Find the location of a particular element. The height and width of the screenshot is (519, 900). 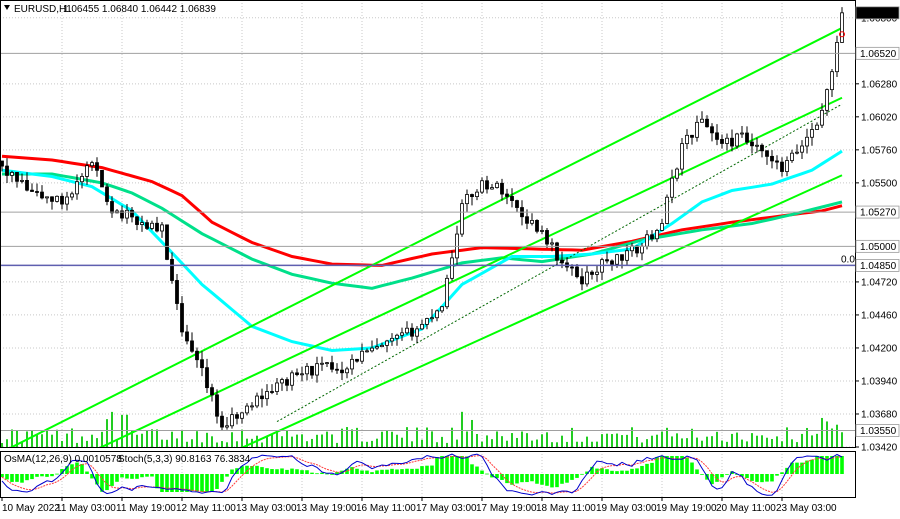

level-price-label: 1.04850 is located at coordinates (877, 265).